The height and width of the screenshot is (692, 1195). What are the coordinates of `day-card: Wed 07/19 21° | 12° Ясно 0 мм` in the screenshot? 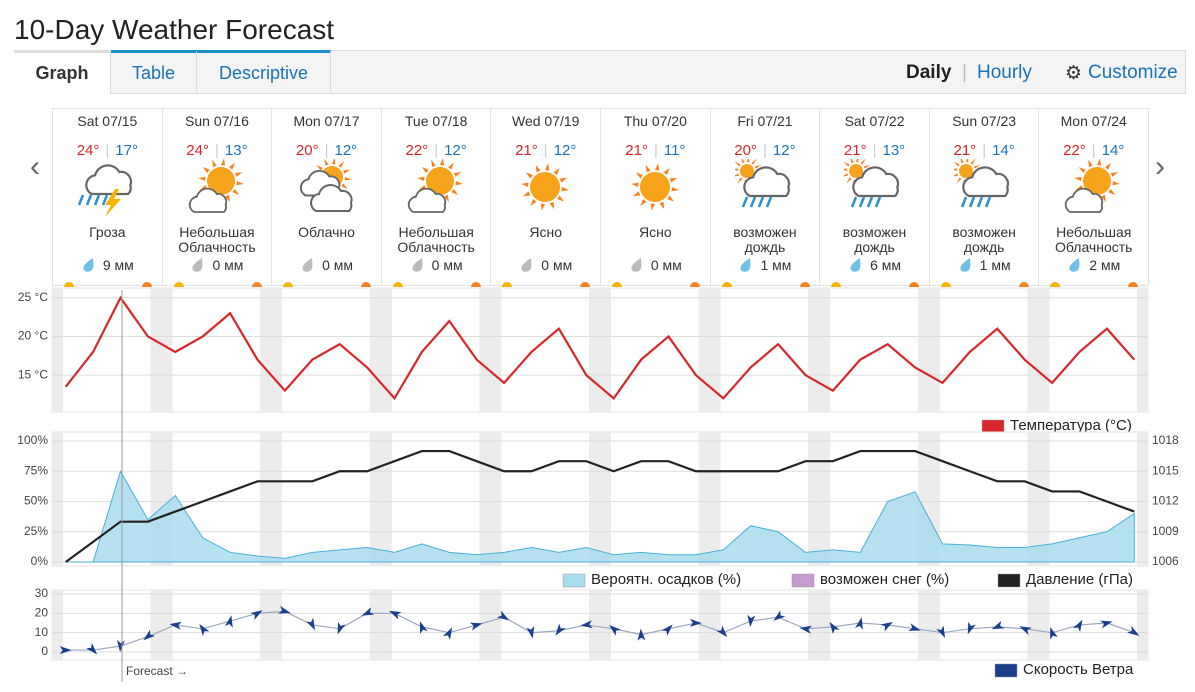 It's located at (546, 198).